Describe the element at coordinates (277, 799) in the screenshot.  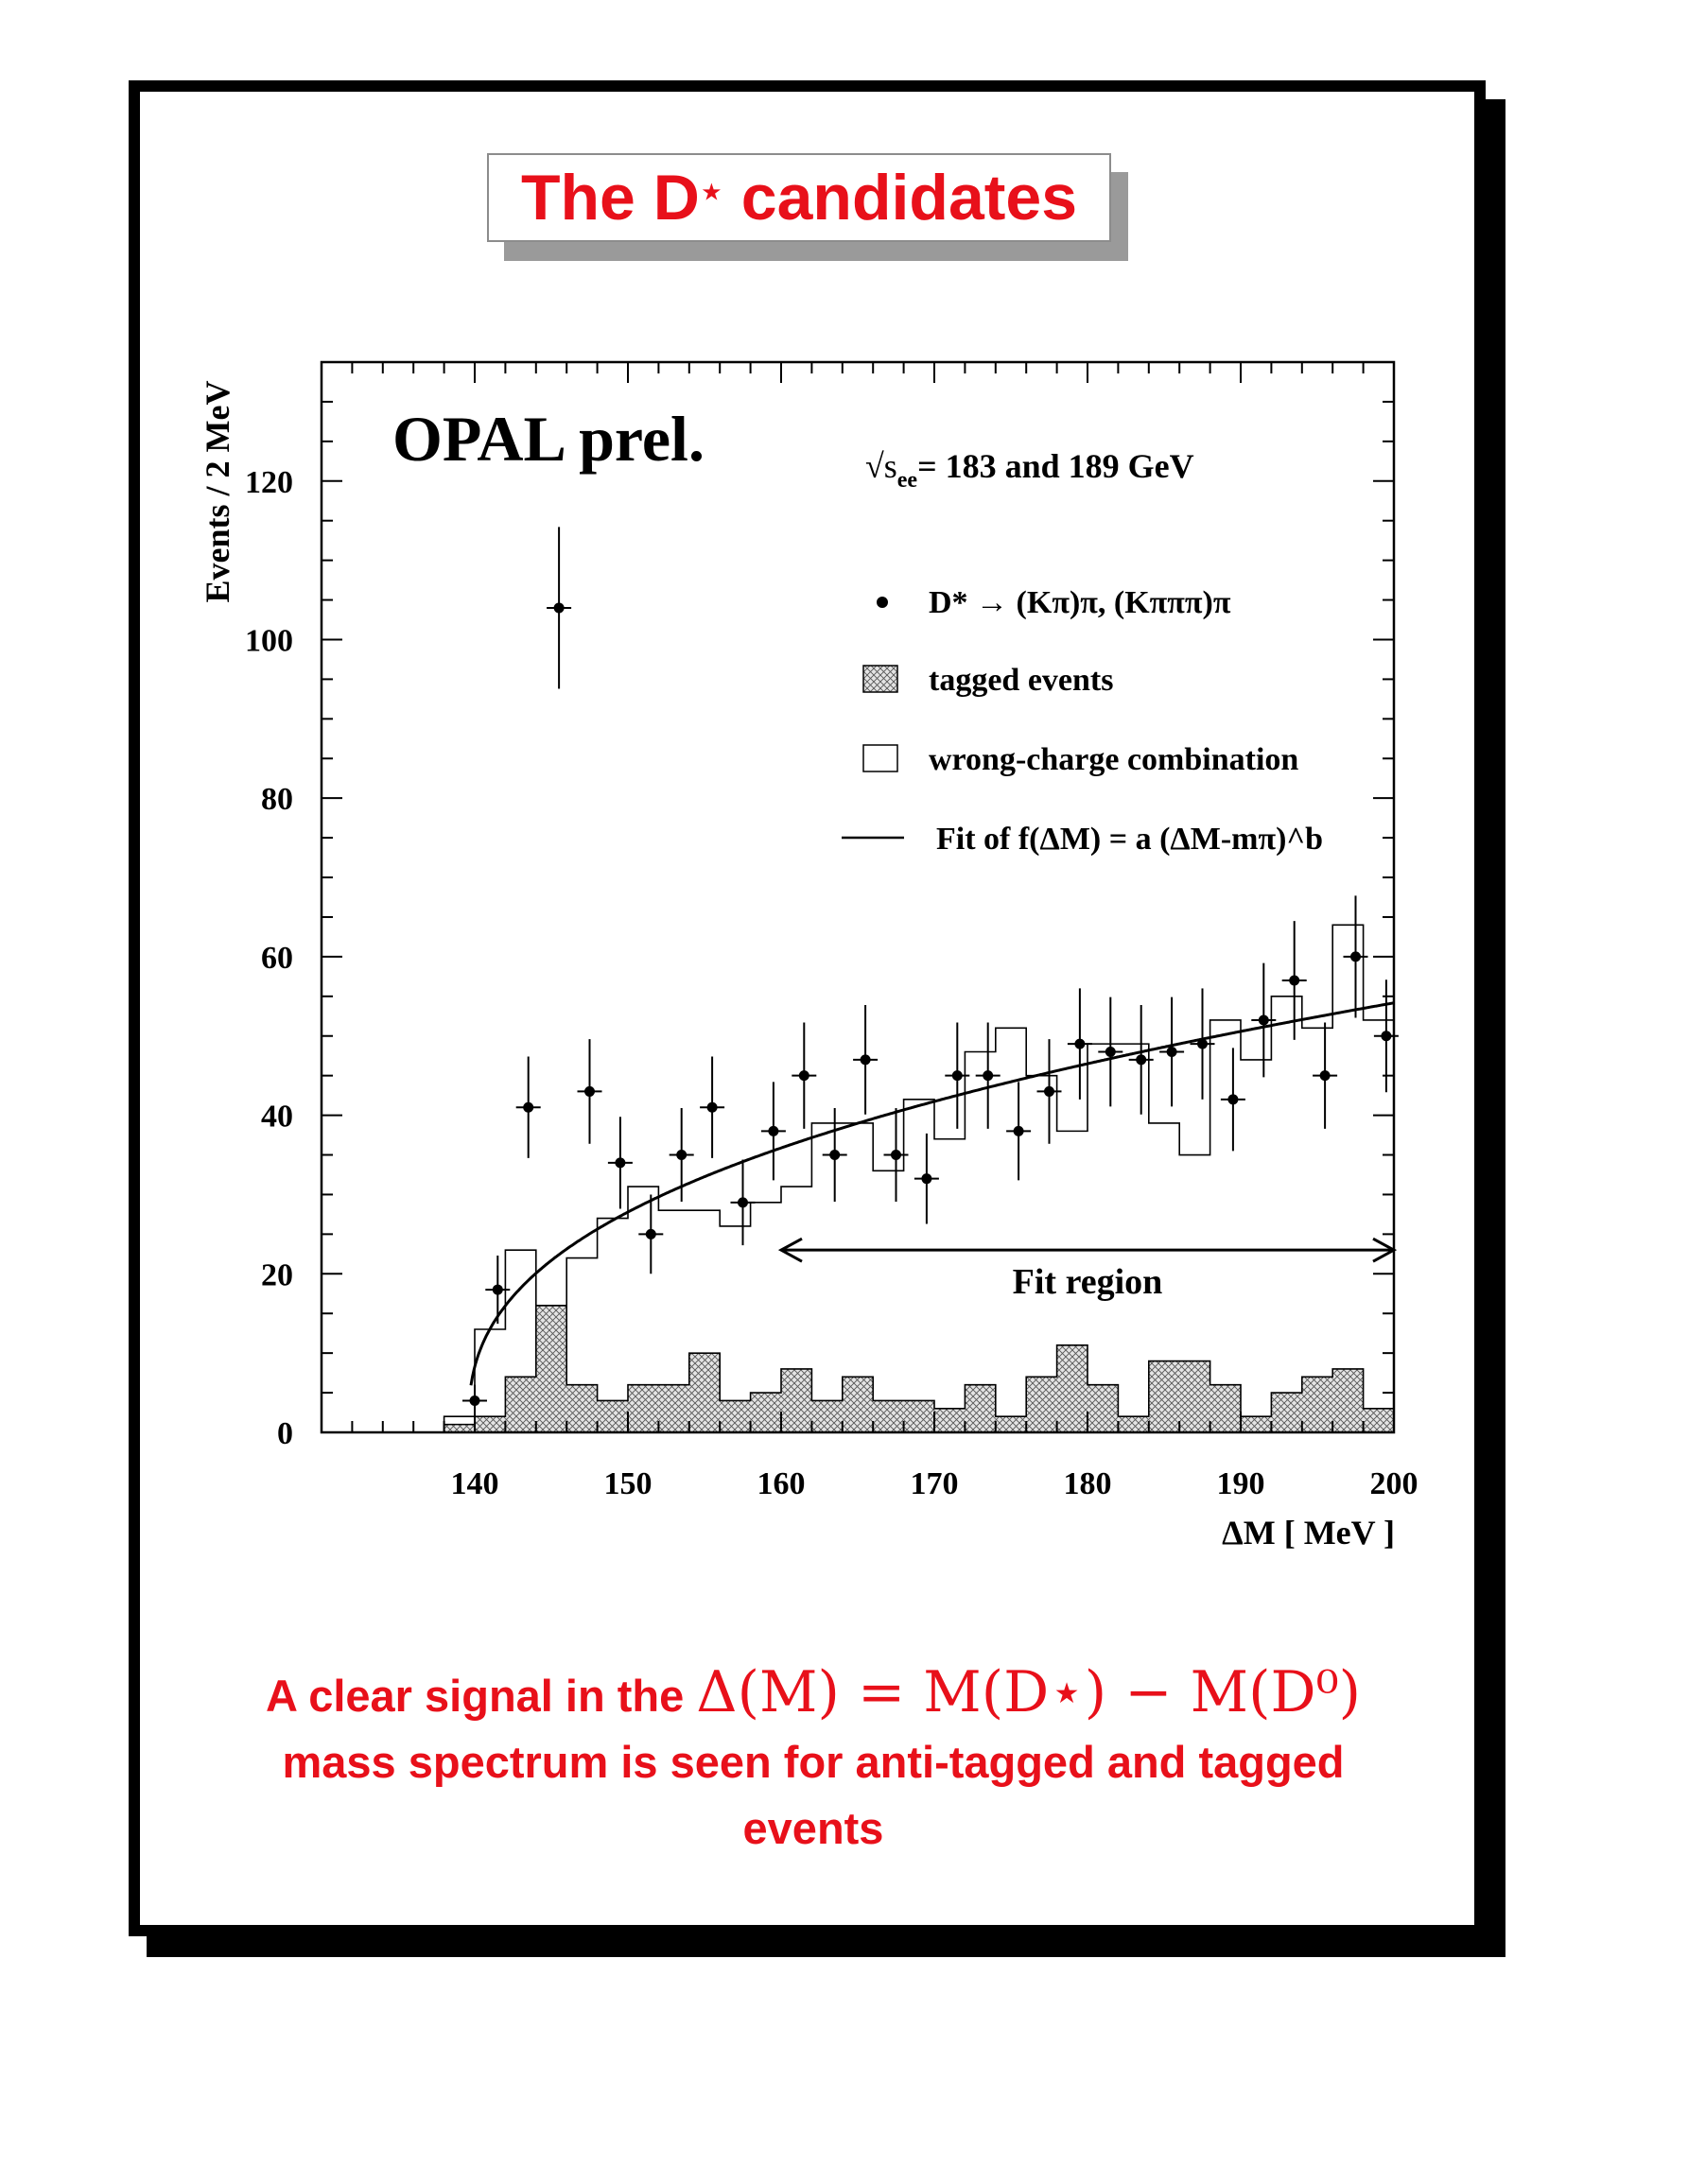
I see `y-tick-label: 80` at that location.